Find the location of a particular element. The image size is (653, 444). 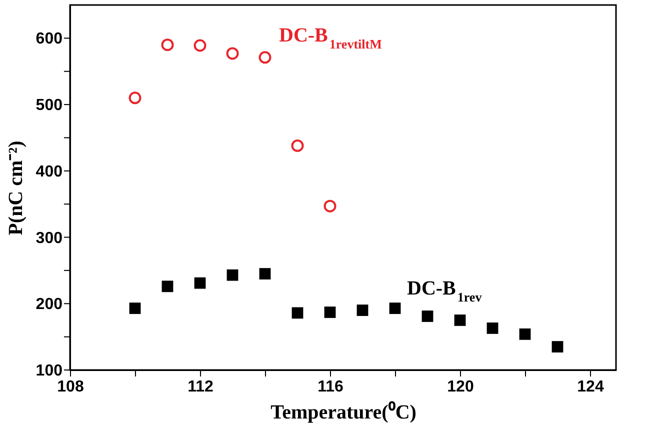

x-tick-label: 120 is located at coordinates (460, 387).